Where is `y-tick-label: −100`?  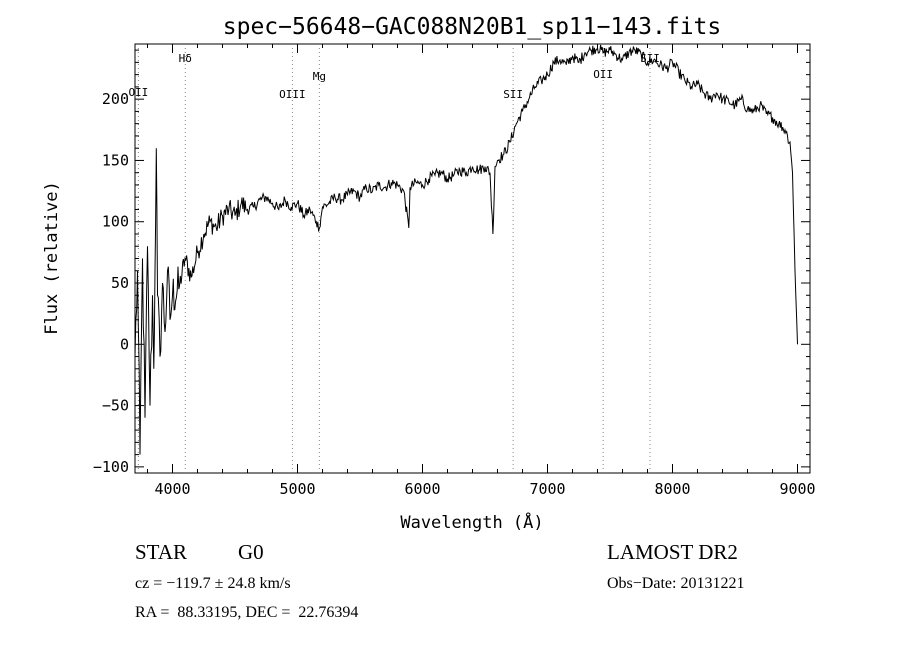 y-tick-label: −100 is located at coordinates (111, 467).